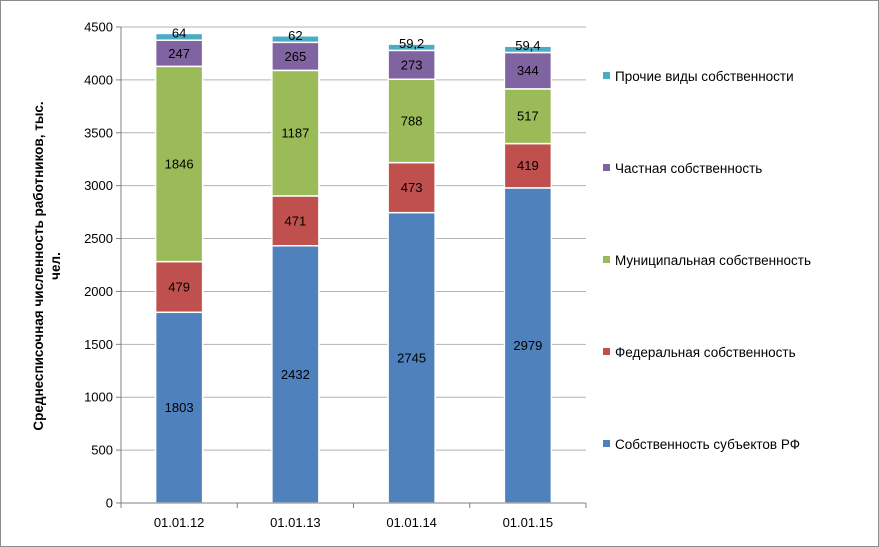  I want to click on legend-label: Федеральная собственность, so click(705, 352).